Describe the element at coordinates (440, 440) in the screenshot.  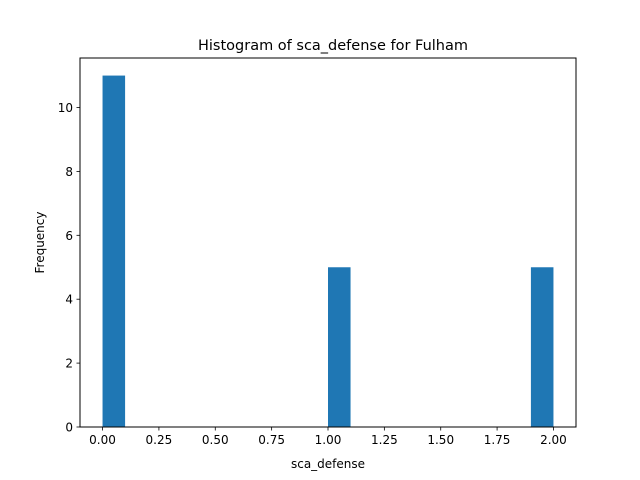
I see `x-tick-label-6: 1.50` at that location.